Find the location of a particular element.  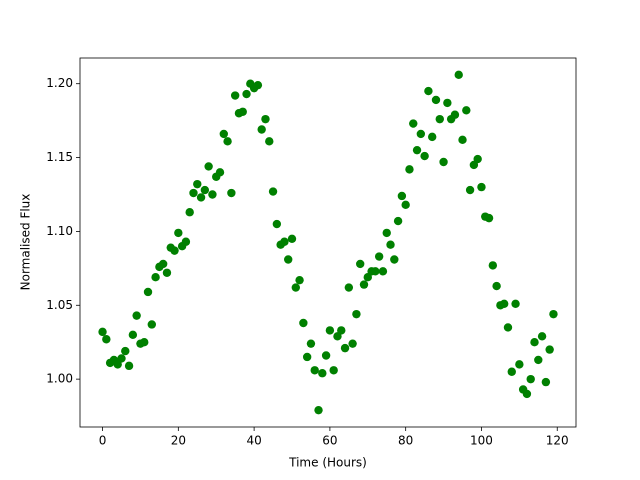

x-tick-label: 20 is located at coordinates (178, 441).